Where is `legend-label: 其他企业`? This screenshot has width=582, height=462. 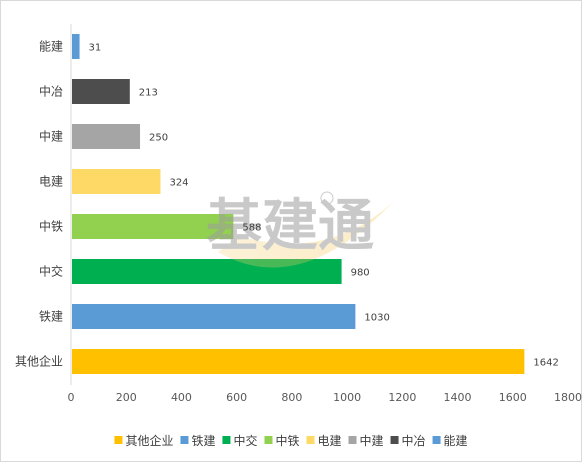 legend-label: 其他企业 is located at coordinates (149, 440).